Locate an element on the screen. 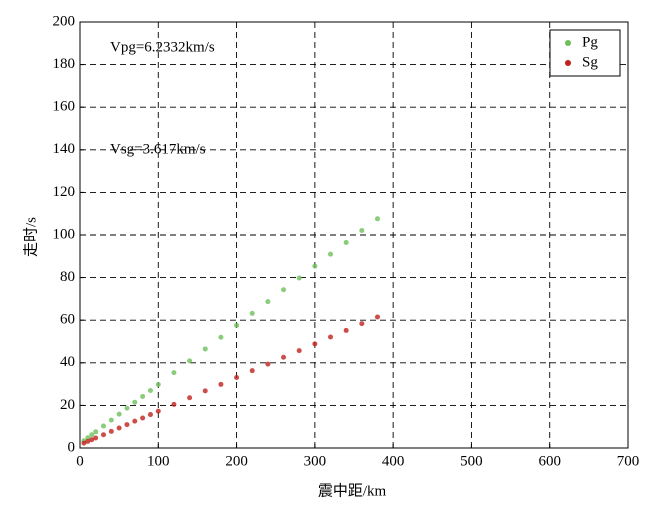 This screenshot has height=512, width=666. y-tick-label: 60 is located at coordinates (67, 320).